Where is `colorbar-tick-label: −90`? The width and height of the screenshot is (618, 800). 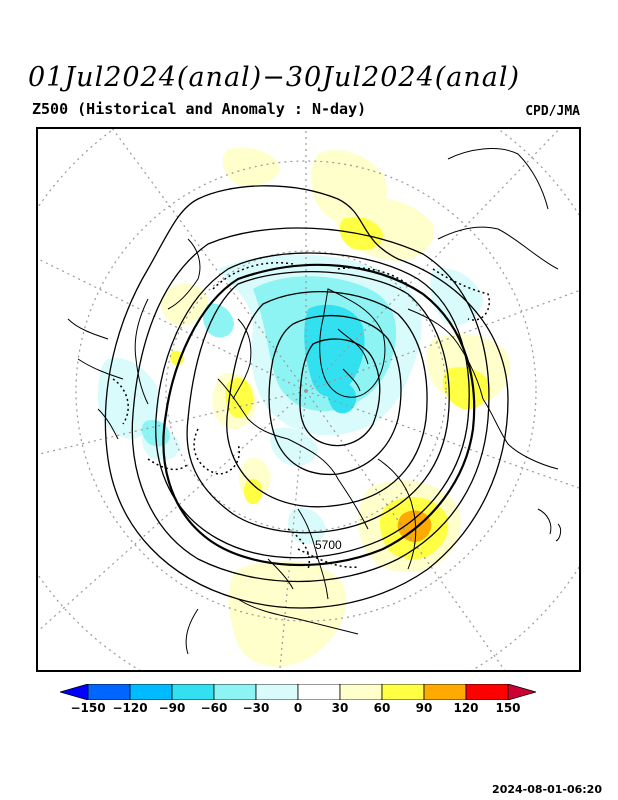
colorbar-tick-label: −90 is located at coordinates (172, 708).